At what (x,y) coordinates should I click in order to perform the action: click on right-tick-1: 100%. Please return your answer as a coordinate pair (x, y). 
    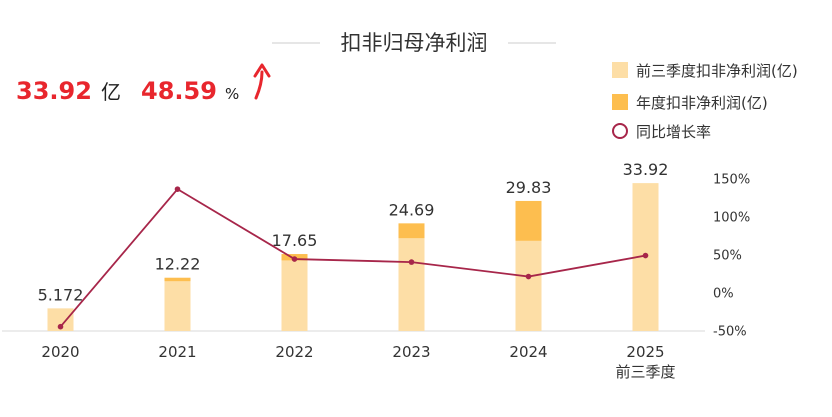
    Looking at the image, I should click on (731, 218).